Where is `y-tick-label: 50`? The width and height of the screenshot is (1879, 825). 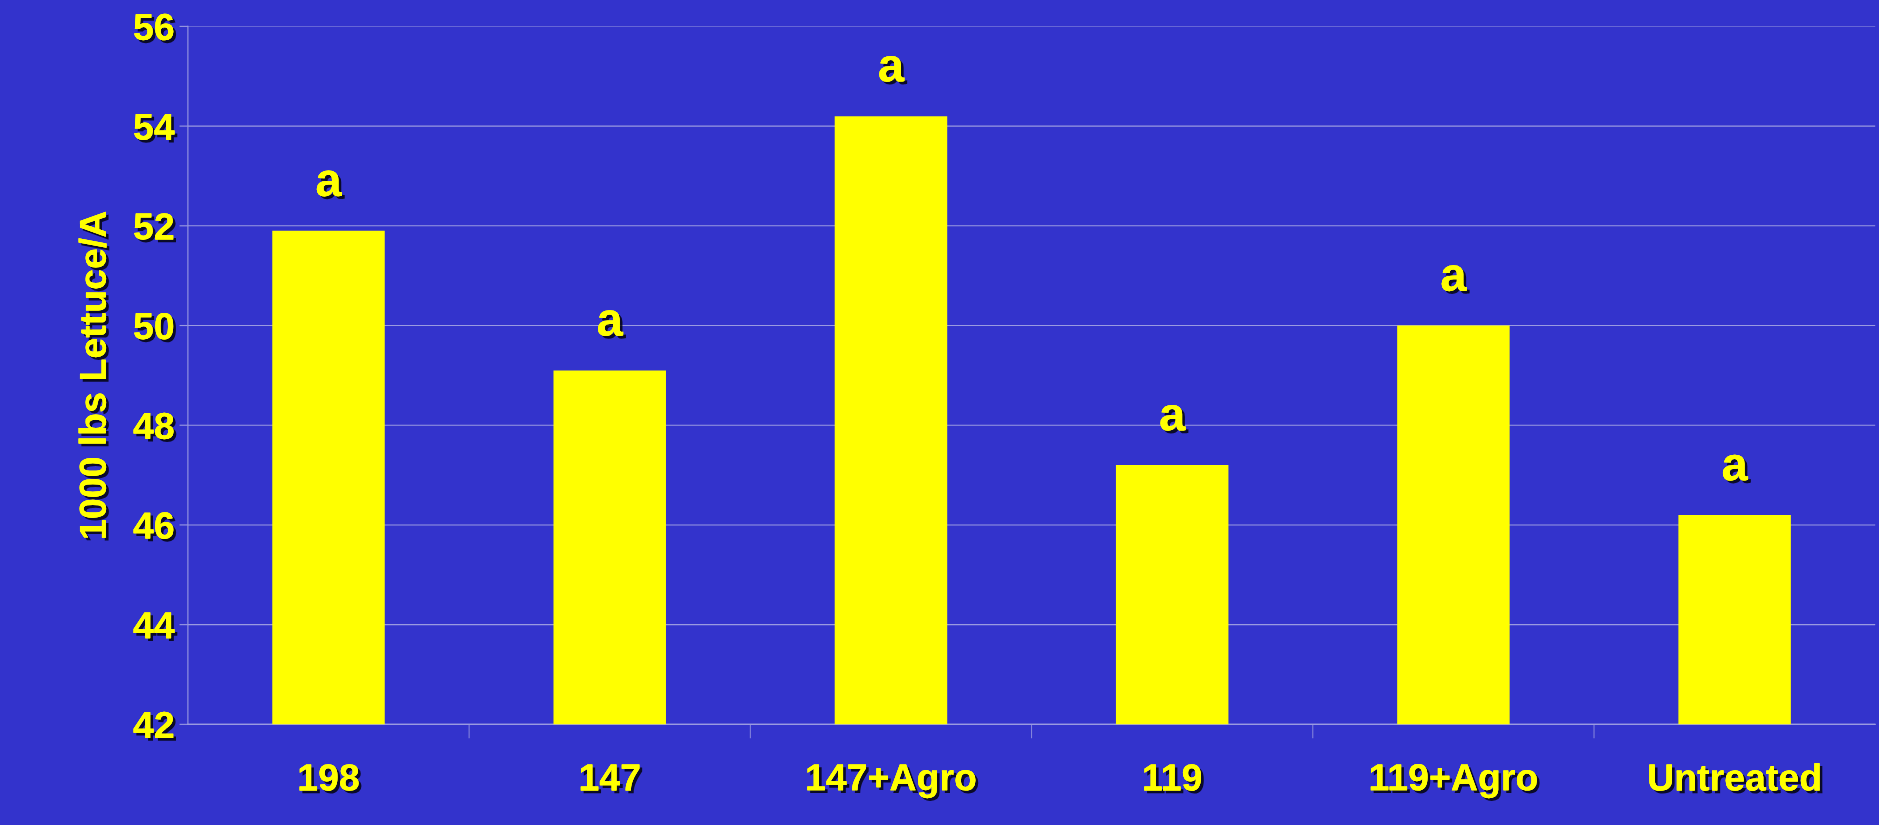 y-tick-label: 50 is located at coordinates (155, 327).